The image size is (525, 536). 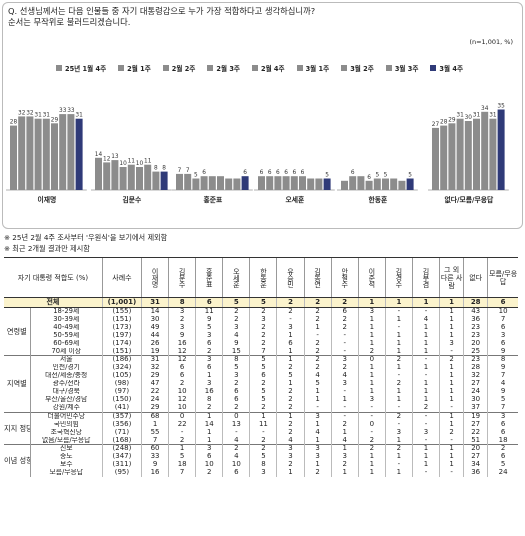 I want to click on table-row: 모름/무응답 (95) 16 7 2 6 3 1 2 1 1 1- -36 24, so click(x=261, y=473).